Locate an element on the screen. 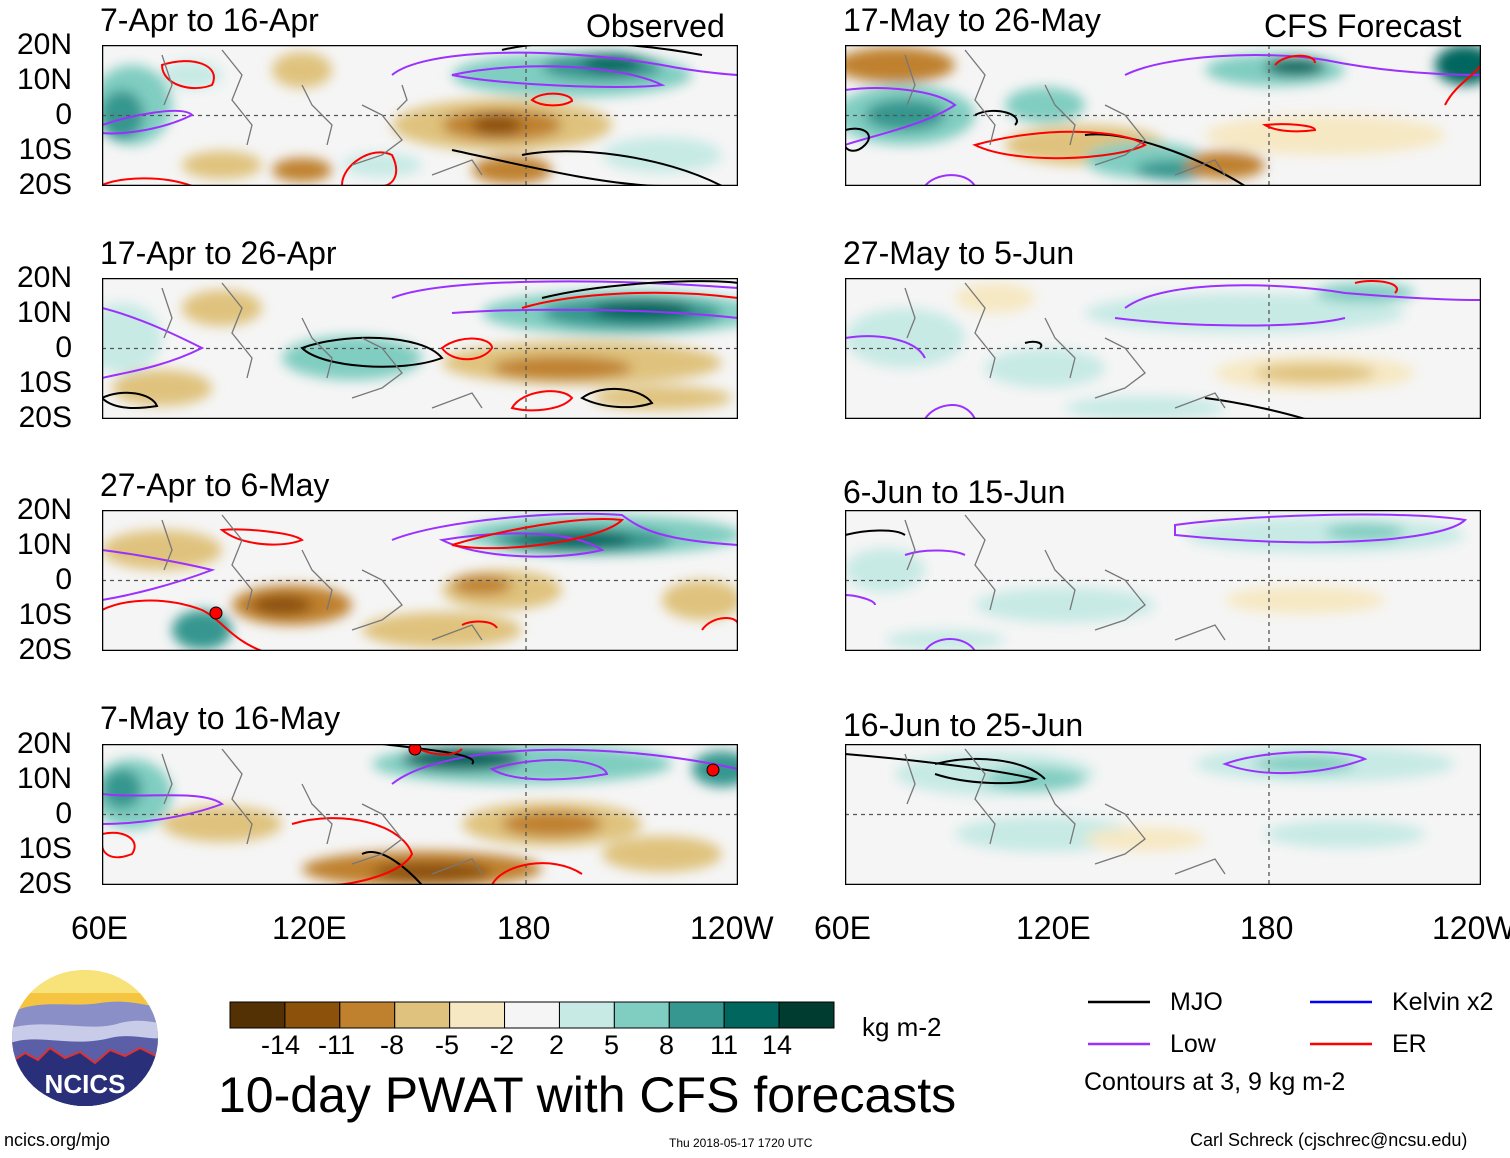 This screenshot has width=1510, height=1158. panel-title-5: 17-May to 26-May is located at coordinates (972, 20).